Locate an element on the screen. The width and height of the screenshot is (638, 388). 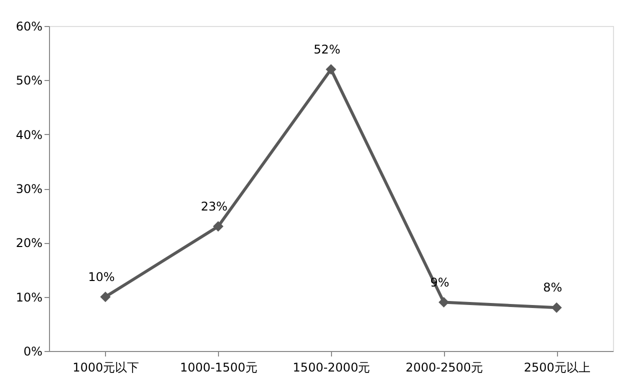
data-label: 52% is located at coordinates (327, 49).